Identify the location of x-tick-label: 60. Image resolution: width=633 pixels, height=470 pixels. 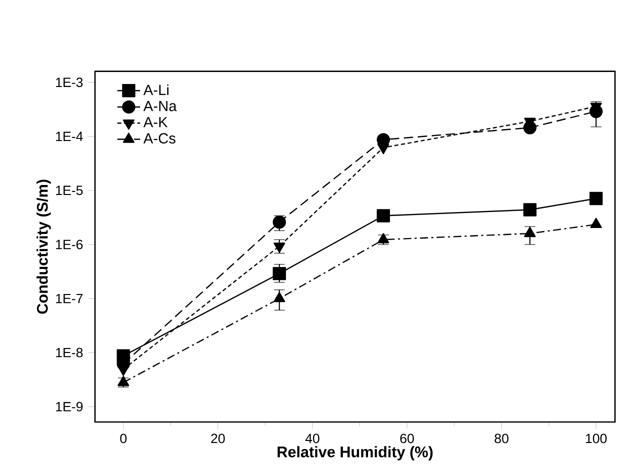
(407, 439).